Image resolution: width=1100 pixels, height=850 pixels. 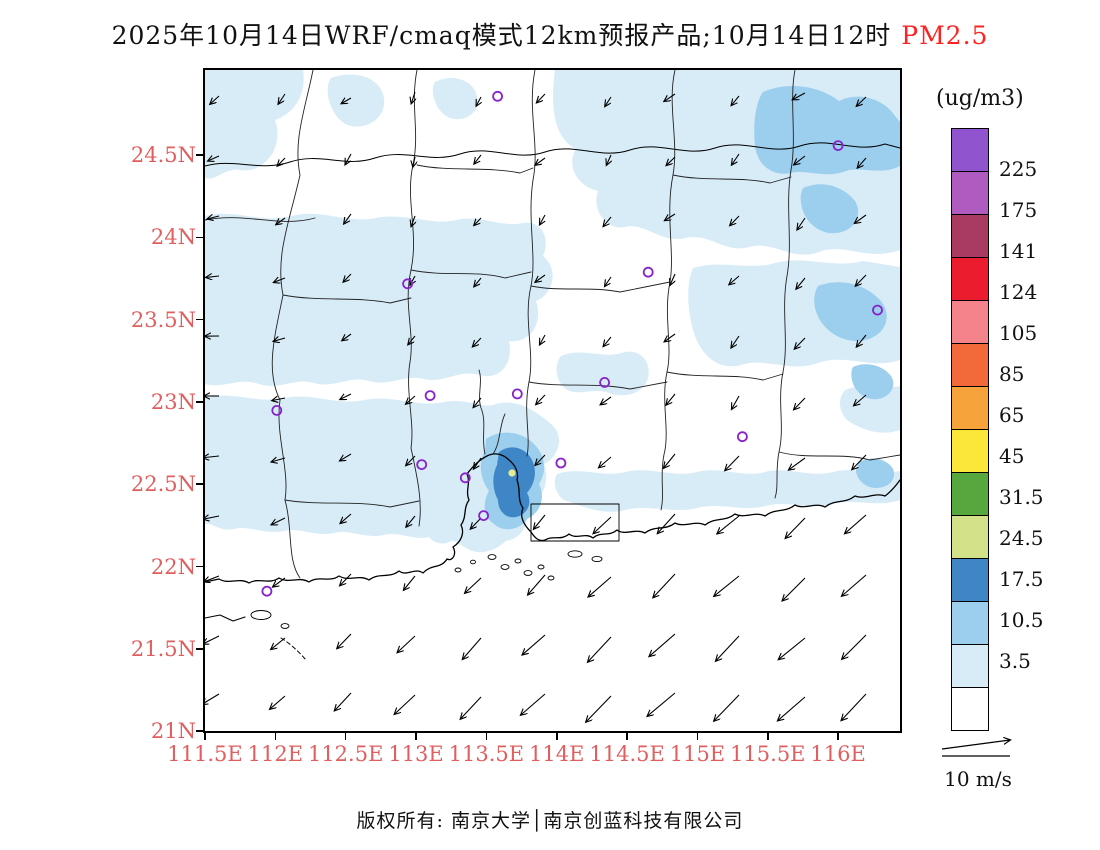 I want to click on colorbar-tick-label: 45, so click(x=1012, y=456).